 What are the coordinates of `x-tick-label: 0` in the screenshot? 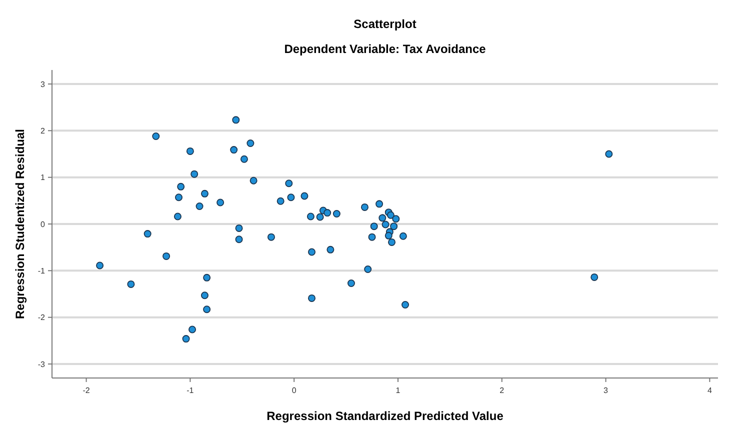 It's located at (294, 390).